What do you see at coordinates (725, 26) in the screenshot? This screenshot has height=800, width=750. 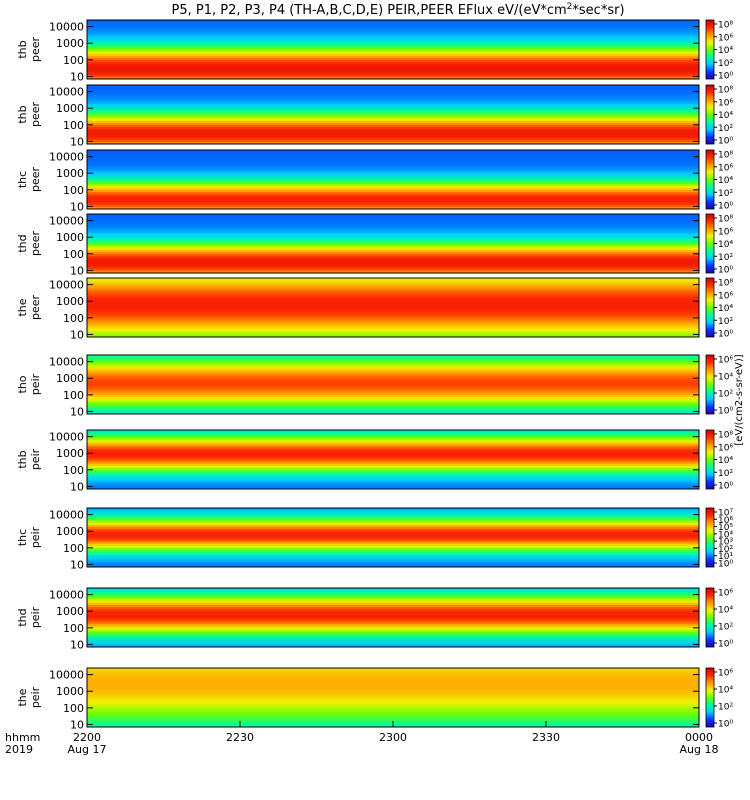 I see `colorbar-tick-label: 10⁸` at bounding box center [725, 26].